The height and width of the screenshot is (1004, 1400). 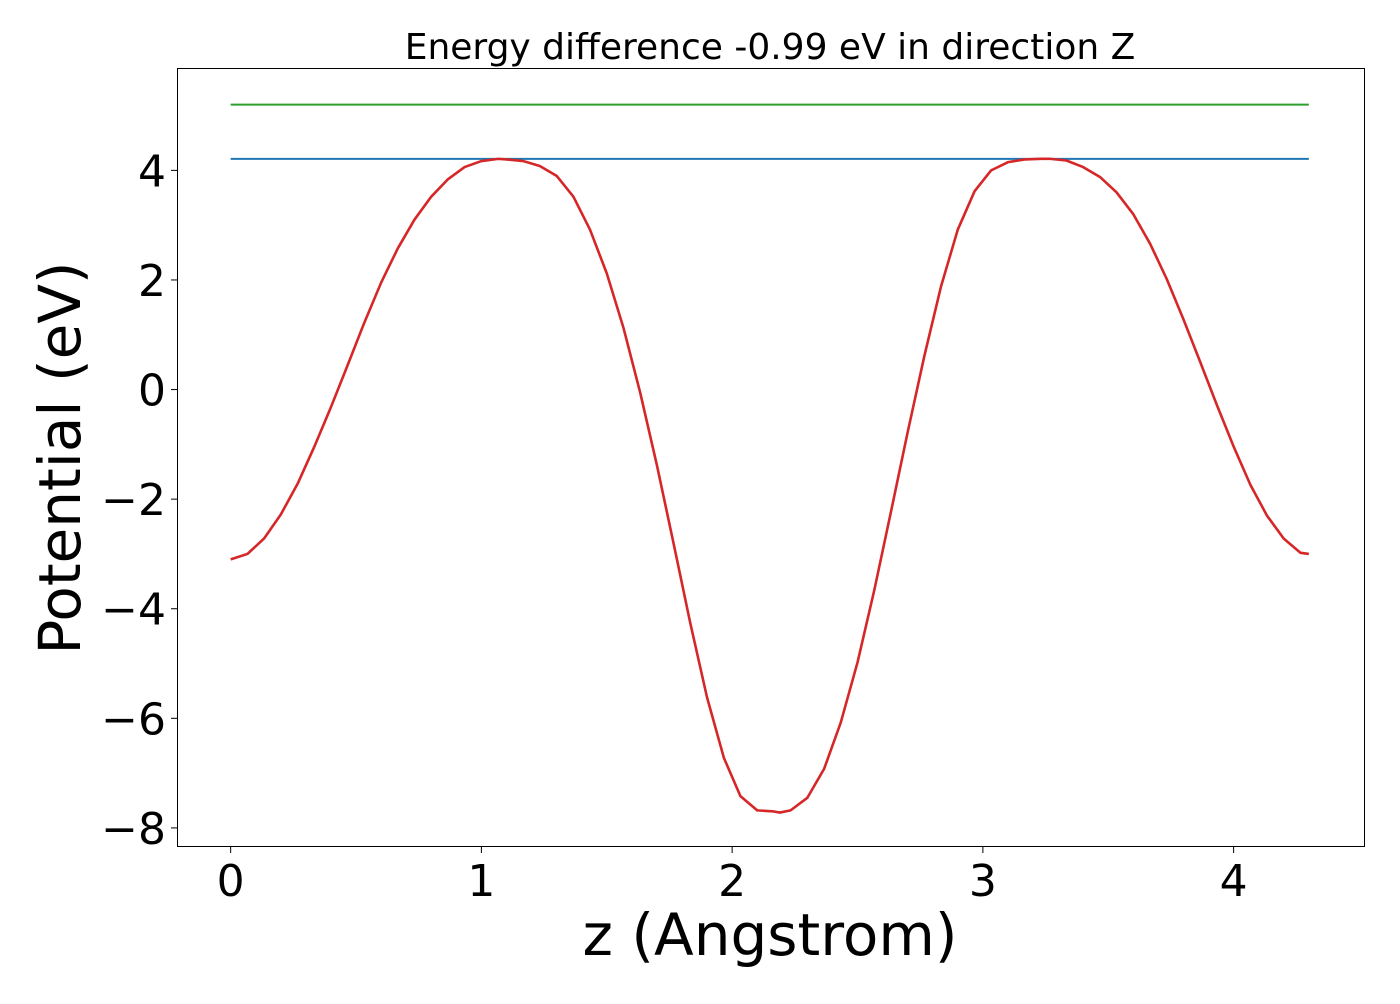 What do you see at coordinates (732, 881) in the screenshot?
I see `x-tick-label: 2` at bounding box center [732, 881].